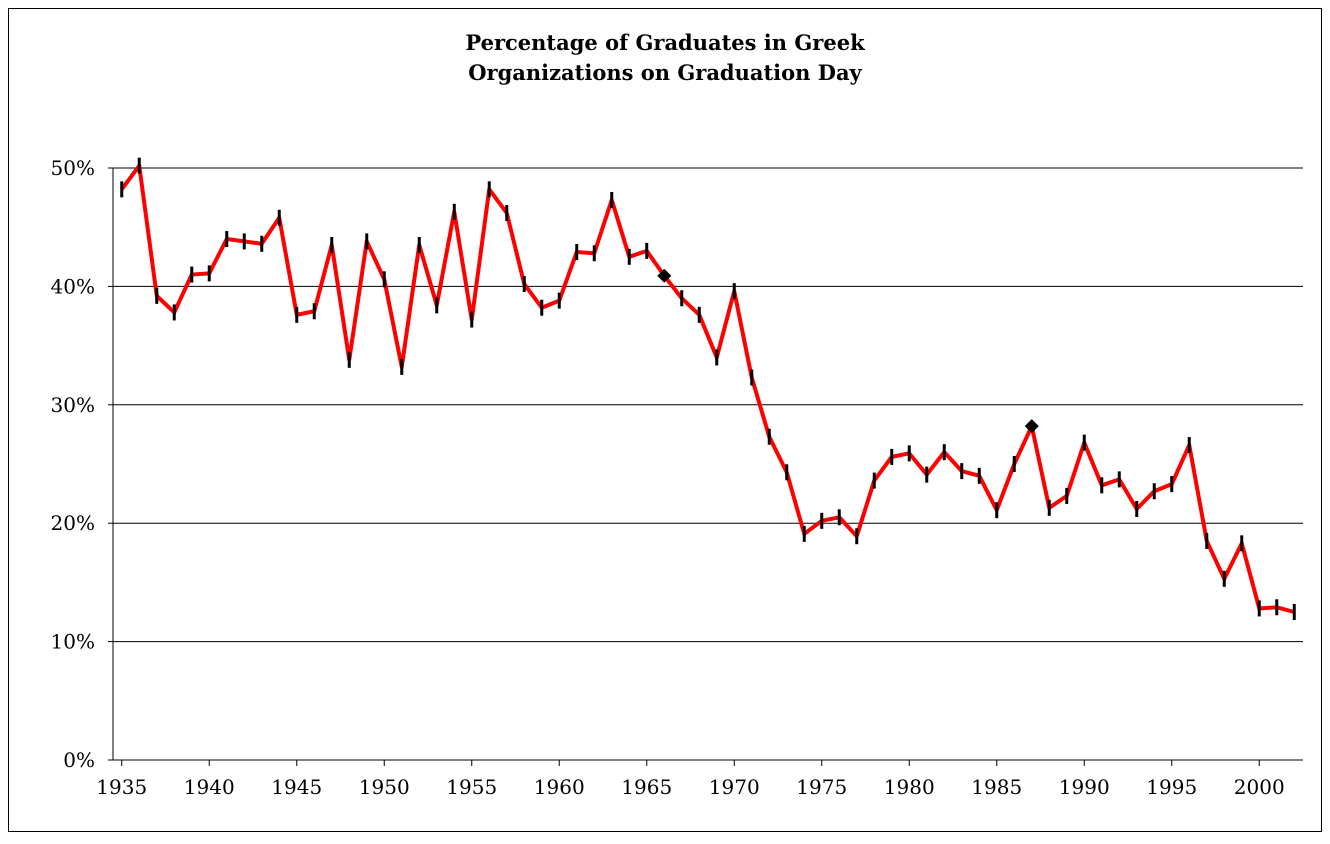  I want to click on x-tick-label: 1995, so click(1171, 787).